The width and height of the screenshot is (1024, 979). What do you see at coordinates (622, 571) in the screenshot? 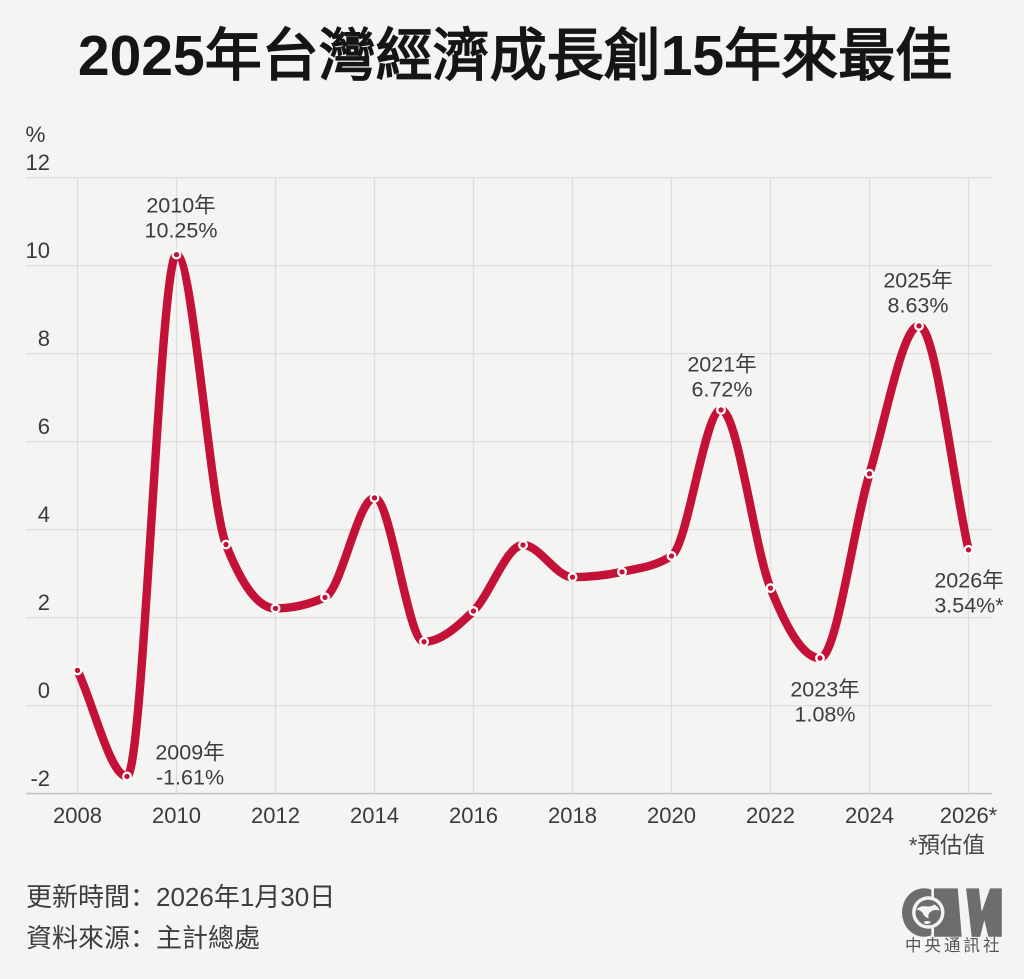
I see `data-point-2019` at bounding box center [622, 571].